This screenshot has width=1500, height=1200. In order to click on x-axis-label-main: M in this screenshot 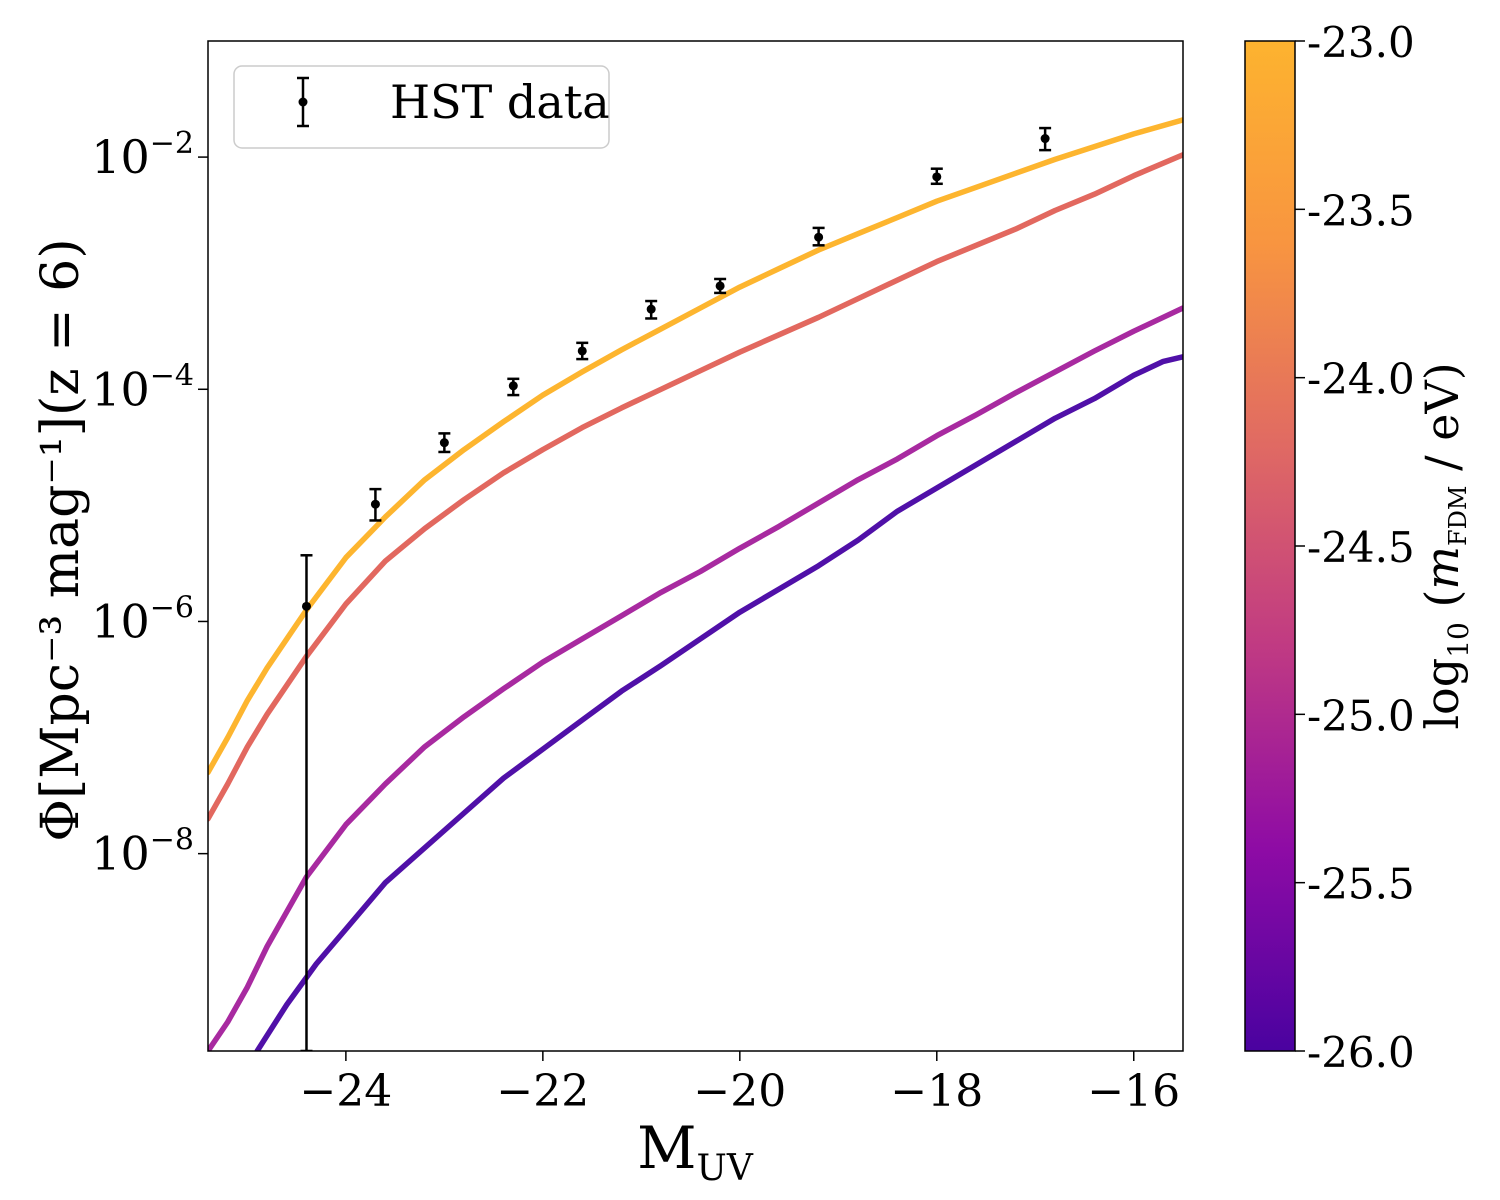, I will do `click(666, 1148)`.